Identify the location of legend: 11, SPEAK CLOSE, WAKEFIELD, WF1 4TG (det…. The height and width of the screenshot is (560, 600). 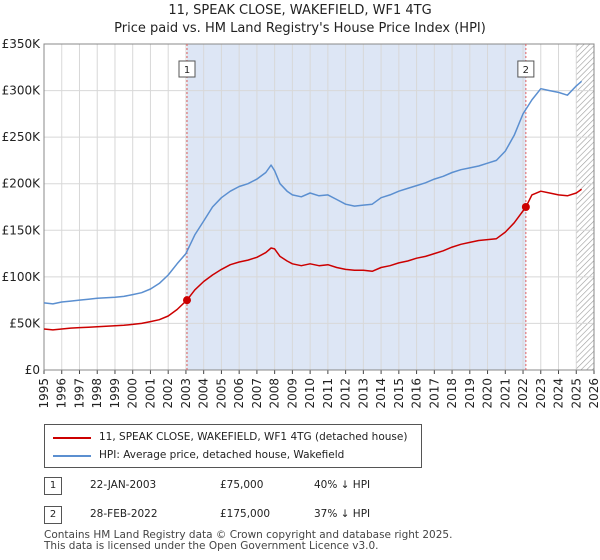
(233, 446).